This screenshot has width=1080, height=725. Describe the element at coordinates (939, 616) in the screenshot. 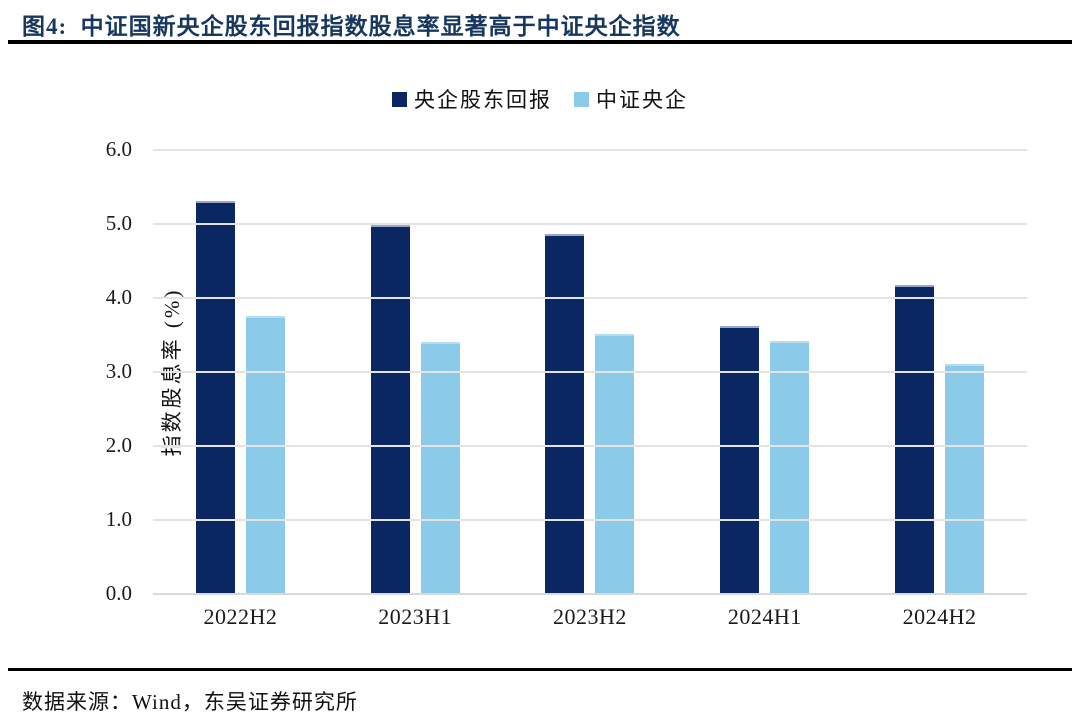

I see `x-tick-label: 2024H2` at that location.